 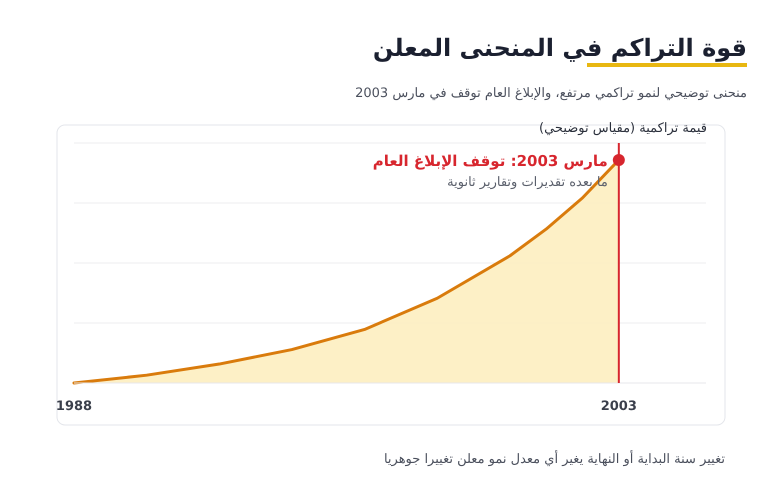 What do you see at coordinates (555, 458) in the screenshot?
I see `text: تغيير سنة البداية أو النهاية يغير أي معدل نمو معلن تغييرا جوهريا` at bounding box center [555, 458].